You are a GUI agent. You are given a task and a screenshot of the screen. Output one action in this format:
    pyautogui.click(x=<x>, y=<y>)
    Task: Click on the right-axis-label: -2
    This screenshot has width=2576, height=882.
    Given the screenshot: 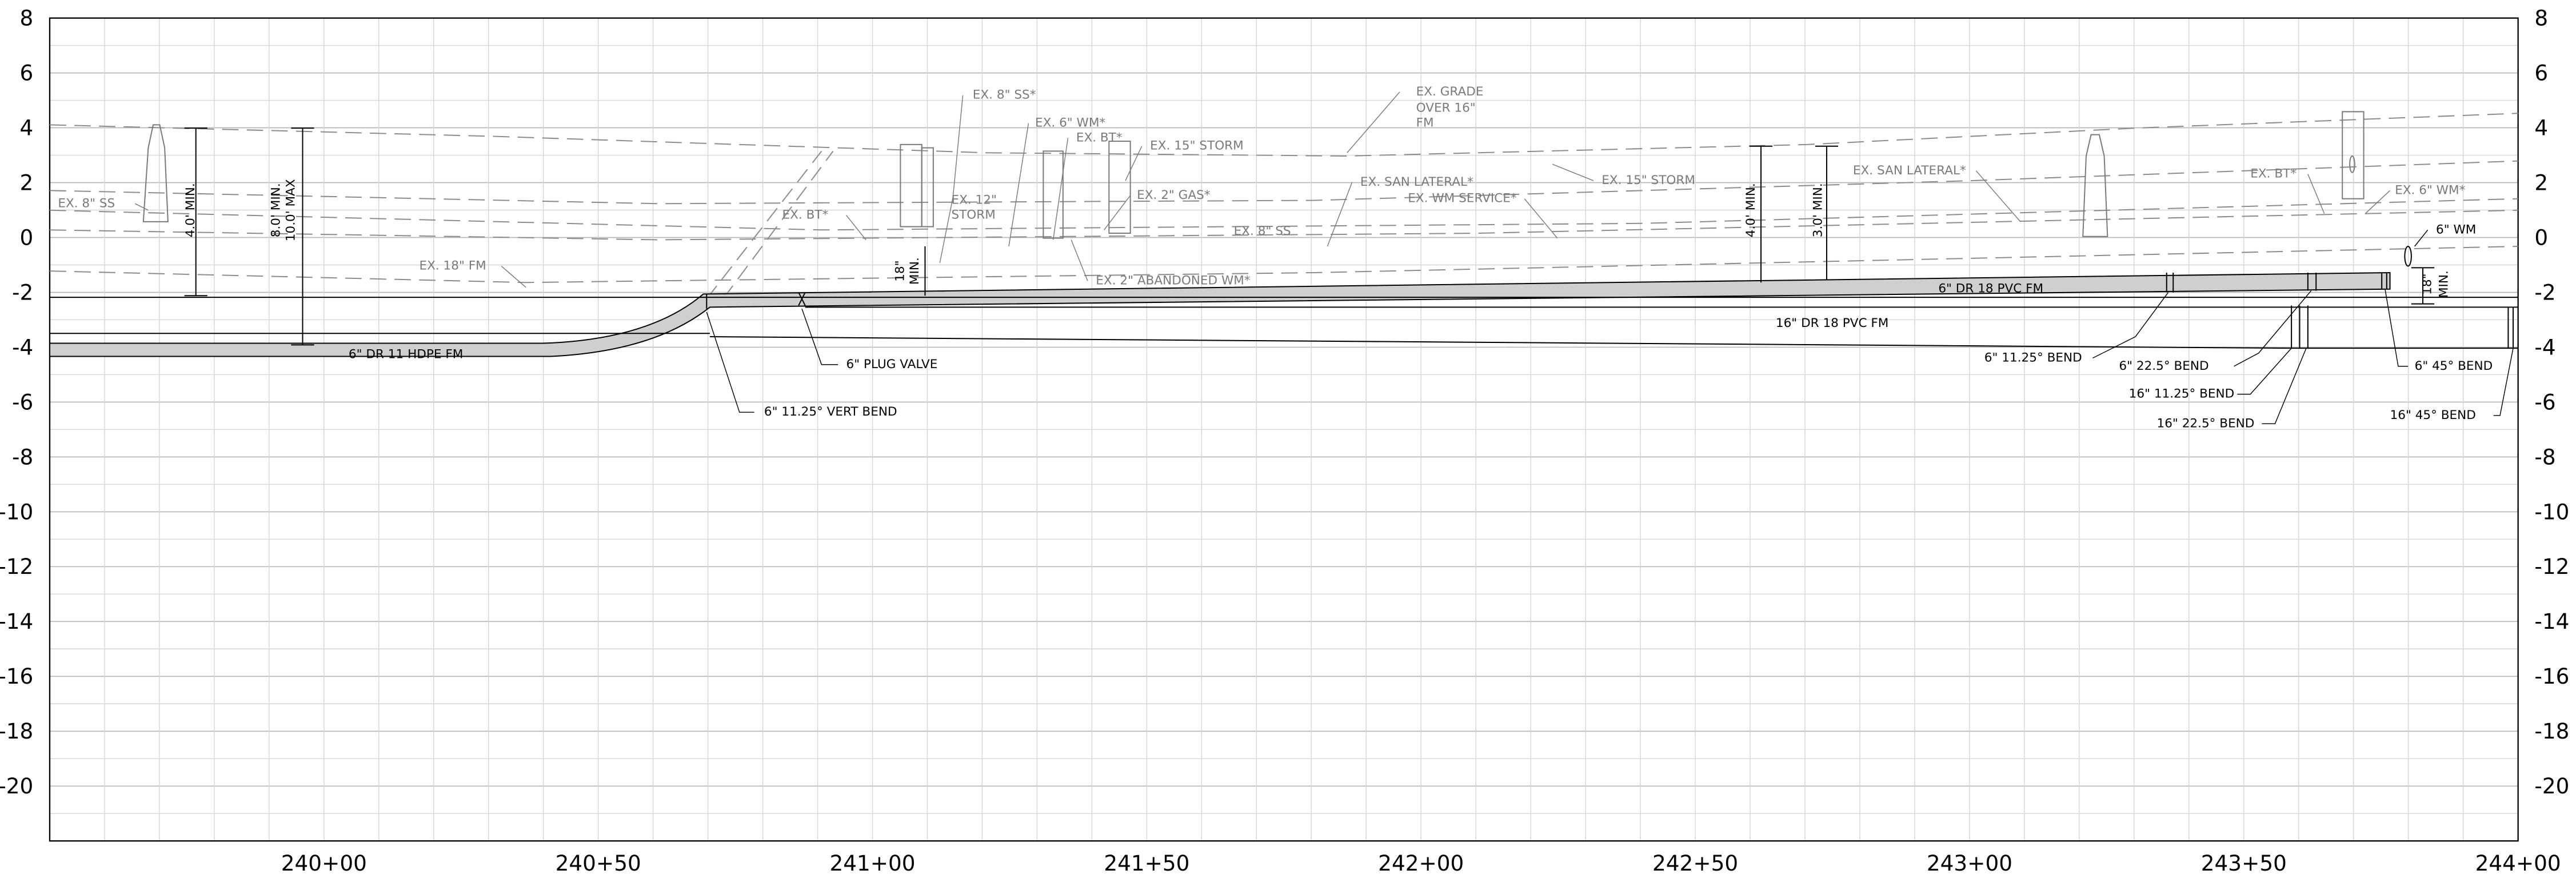 What is the action you would take?
    pyautogui.click(x=2544, y=292)
    